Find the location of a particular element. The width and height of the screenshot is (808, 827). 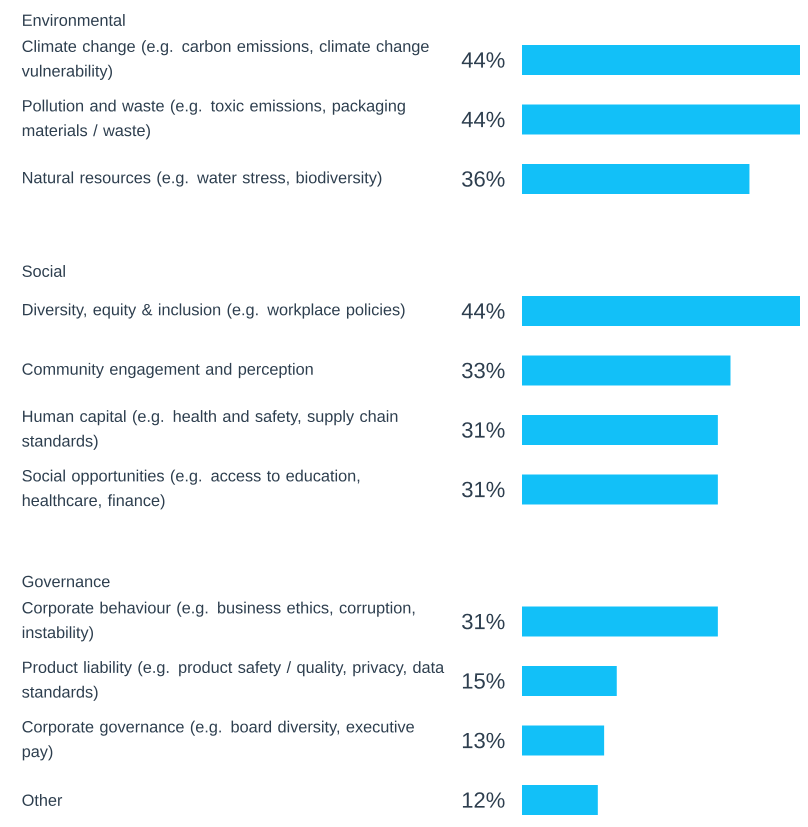

y-tick-label: Social opportunities (e.g. access to education, healthcare, finance) is located at coordinates (191, 490).